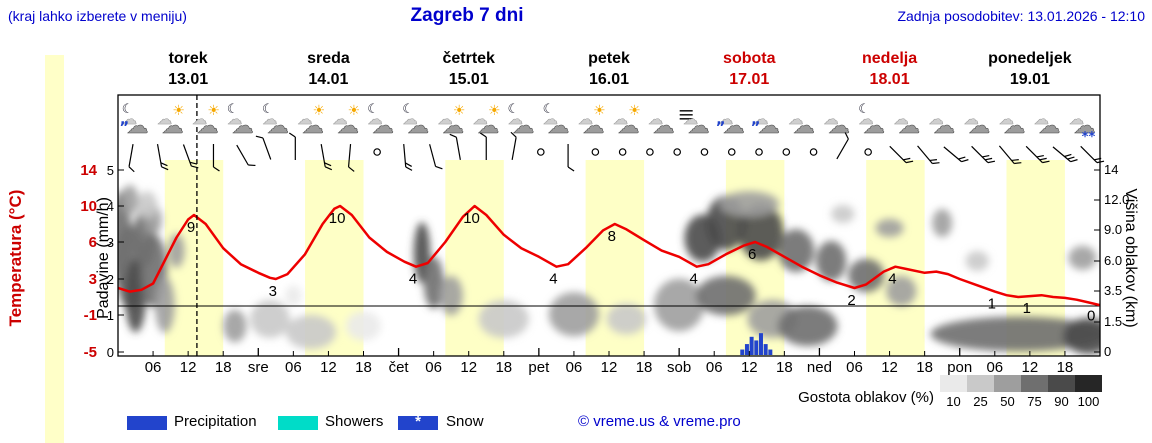 This screenshot has width=1152, height=443. I want to click on snow-legend-label: Snow, so click(465, 421).